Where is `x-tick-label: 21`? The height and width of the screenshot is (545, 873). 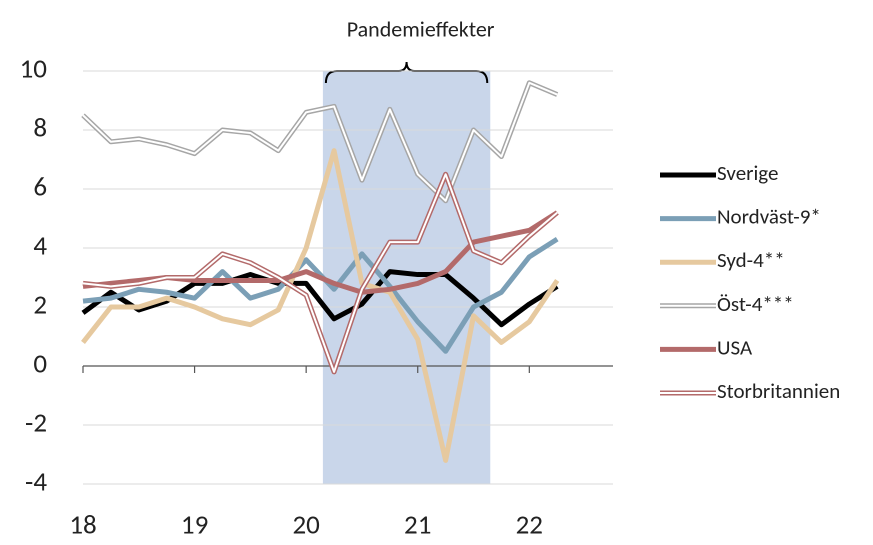 x-tick-label: 21 is located at coordinates (417, 524).